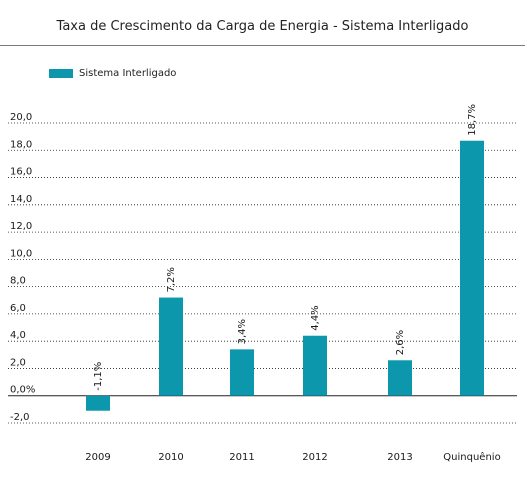 The image size is (525, 482). I want to click on legend: Sistema Interligado, so click(112, 73).